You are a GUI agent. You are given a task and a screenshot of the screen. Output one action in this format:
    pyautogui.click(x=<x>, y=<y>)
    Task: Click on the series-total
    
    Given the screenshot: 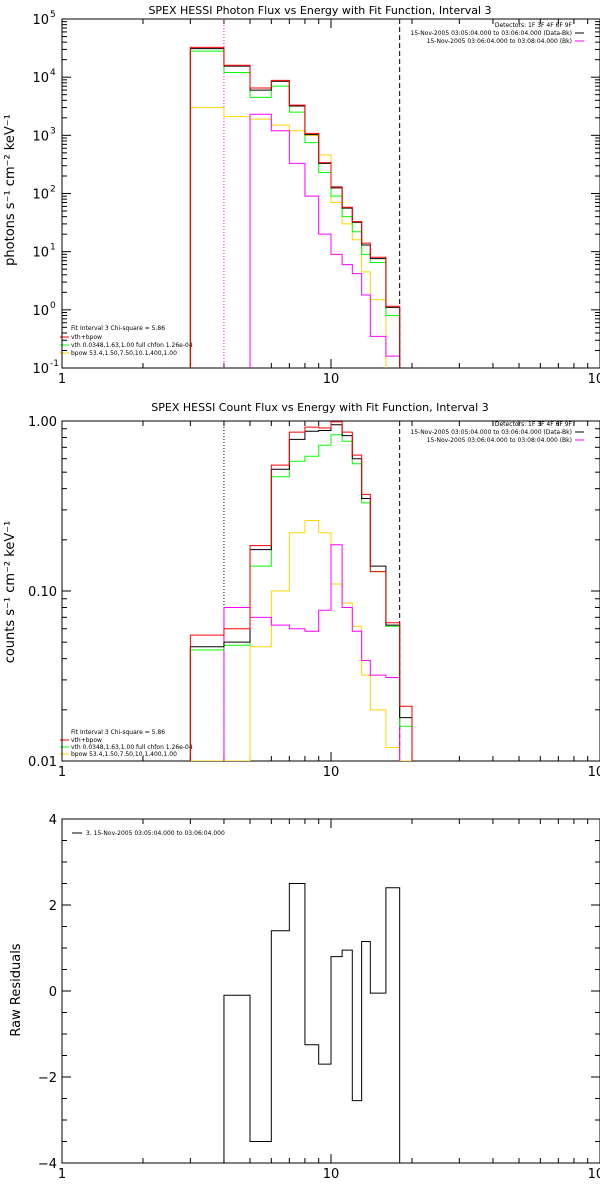 What is the action you would take?
    pyautogui.click(x=312, y=1023)
    